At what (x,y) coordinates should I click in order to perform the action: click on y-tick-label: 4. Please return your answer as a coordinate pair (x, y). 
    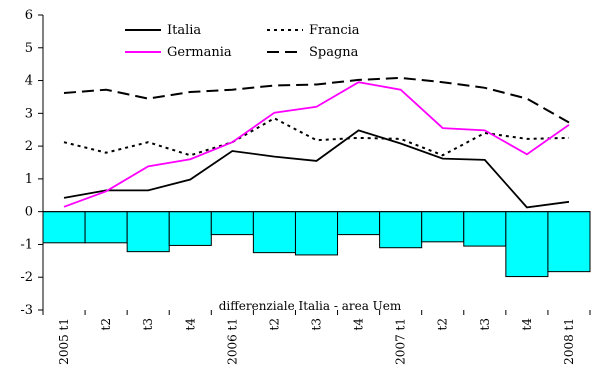
    Looking at the image, I should click on (29, 81).